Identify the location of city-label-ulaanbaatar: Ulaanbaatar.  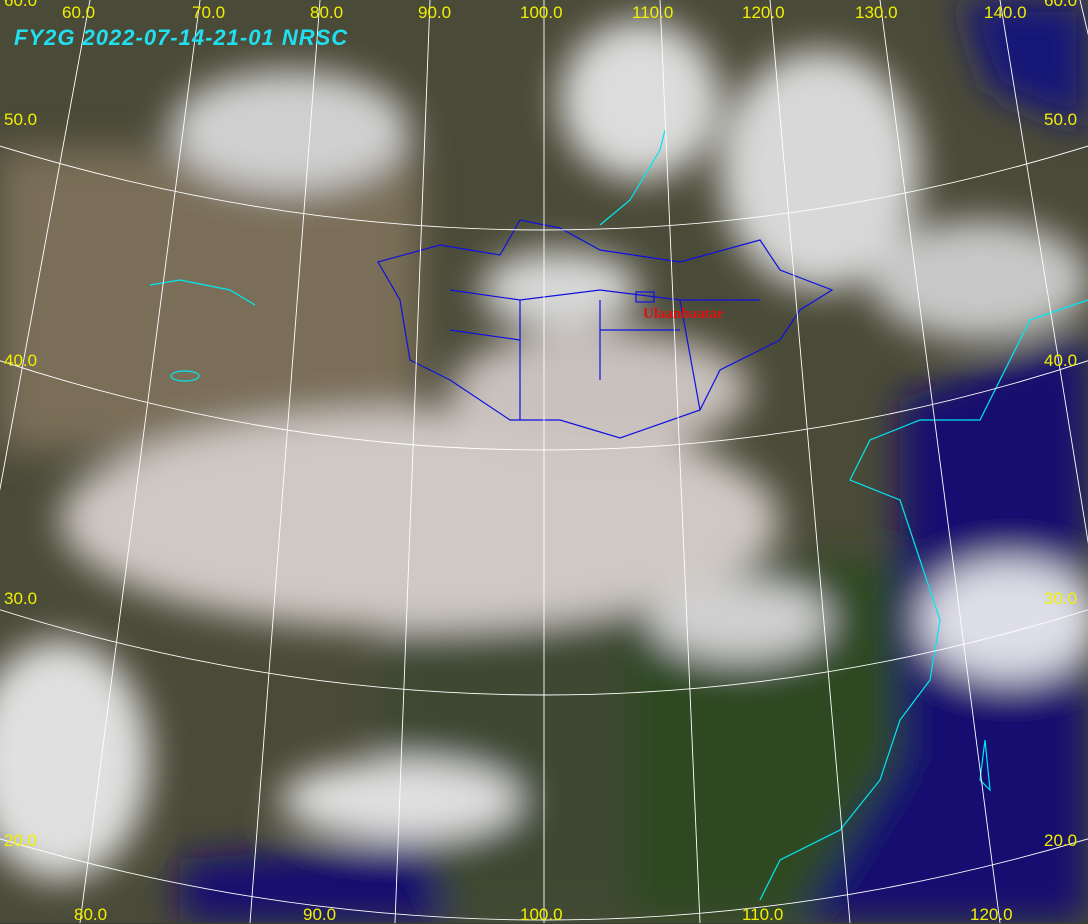
(683, 314).